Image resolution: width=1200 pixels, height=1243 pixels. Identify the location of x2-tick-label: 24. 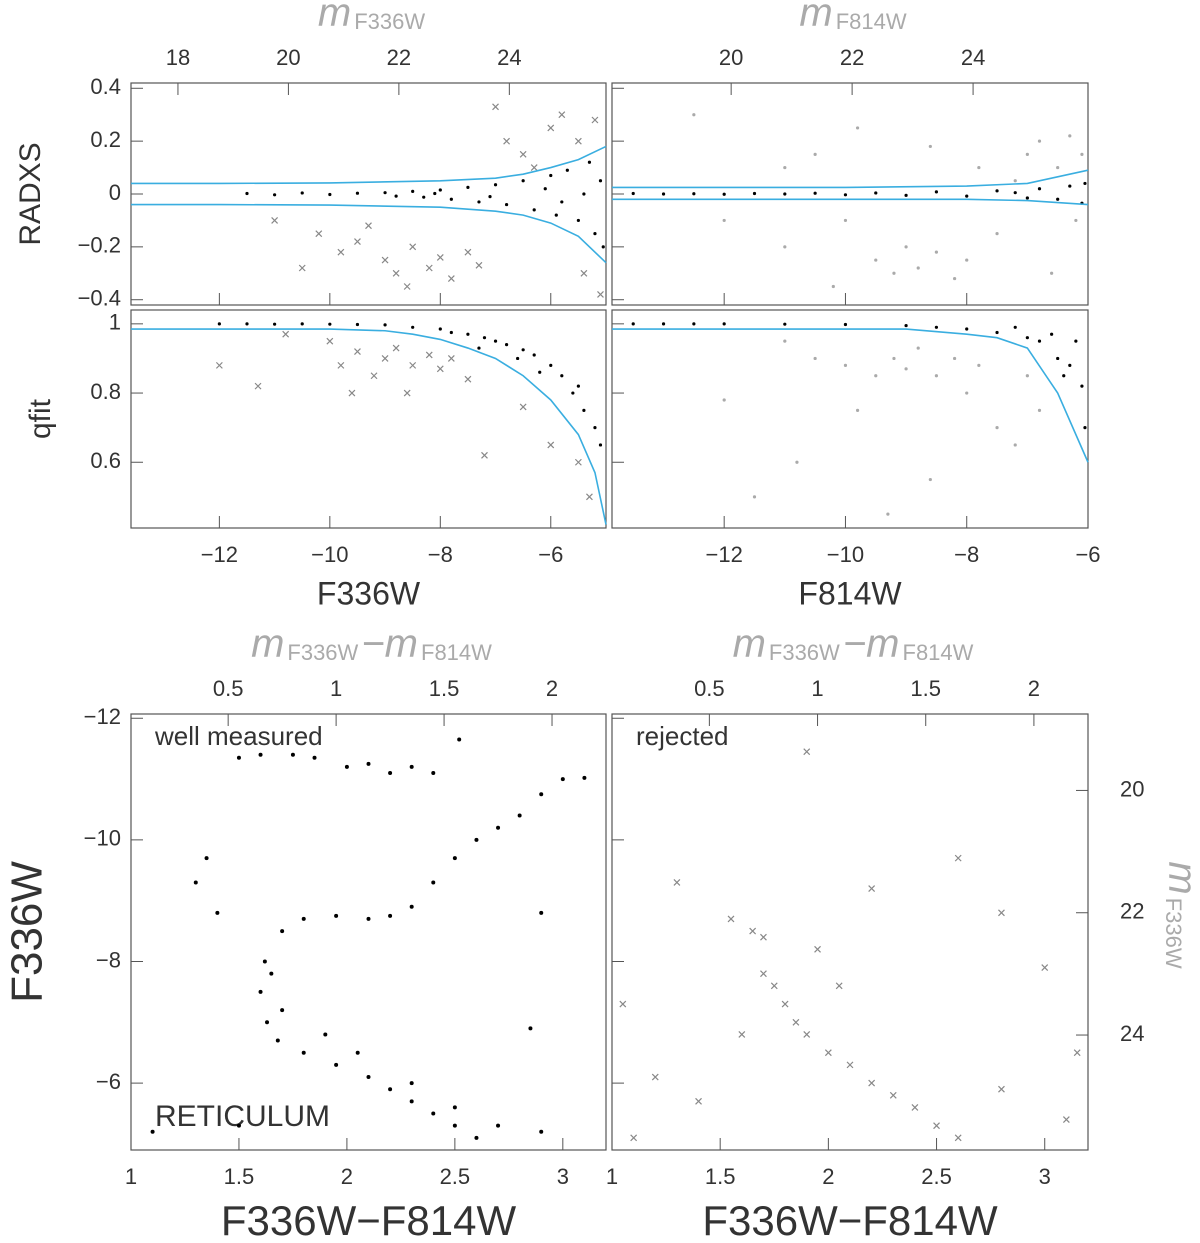
(973, 57).